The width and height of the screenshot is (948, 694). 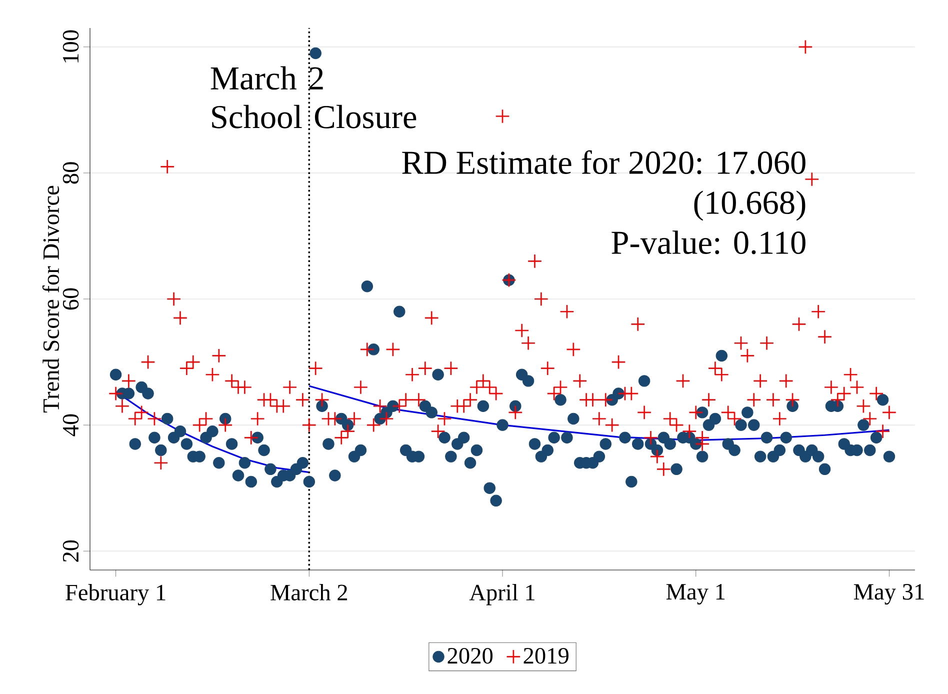 What do you see at coordinates (750, 205) in the screenshot?
I see `annotation: (10.668)` at bounding box center [750, 205].